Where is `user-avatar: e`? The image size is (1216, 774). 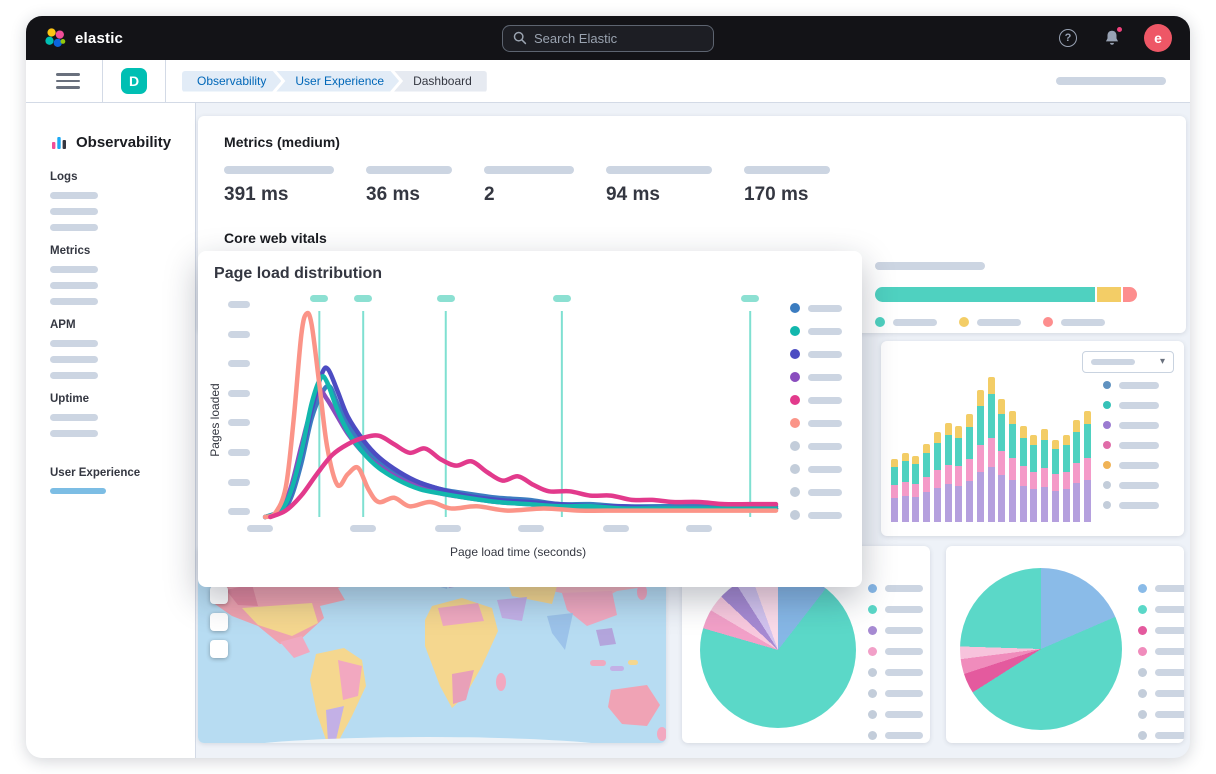 user-avatar: e is located at coordinates (1158, 38).